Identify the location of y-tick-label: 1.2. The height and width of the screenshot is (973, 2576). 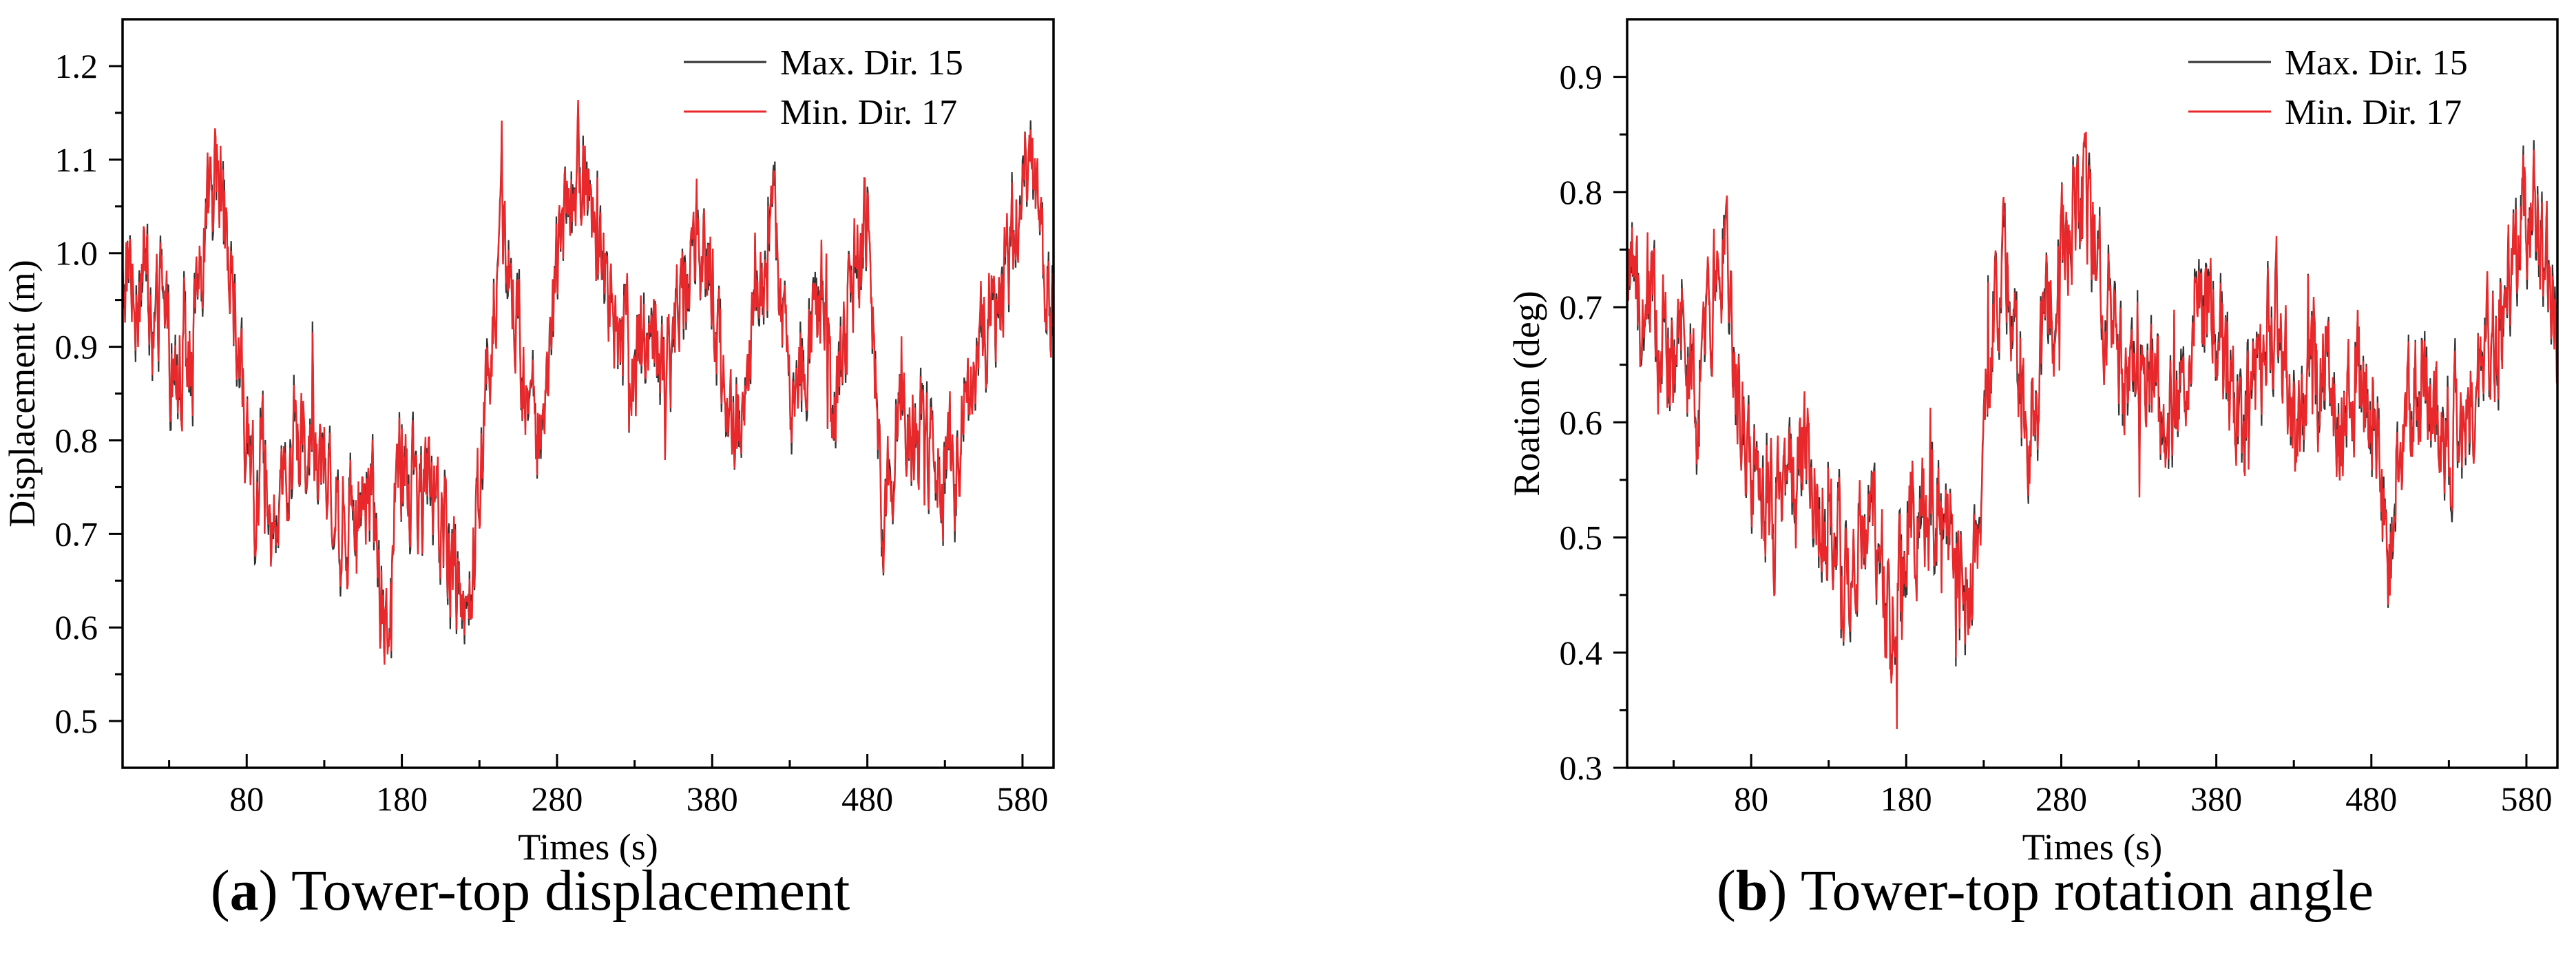
(76, 66).